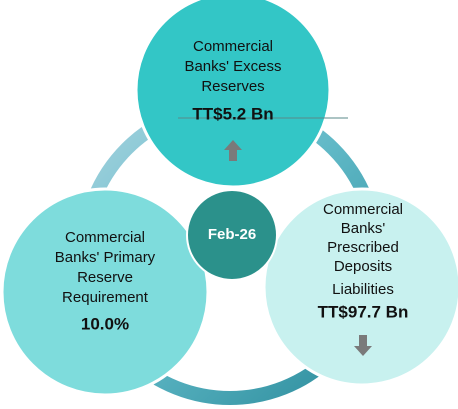  What do you see at coordinates (105, 277) in the screenshot?
I see `node-label: Reserve` at bounding box center [105, 277].